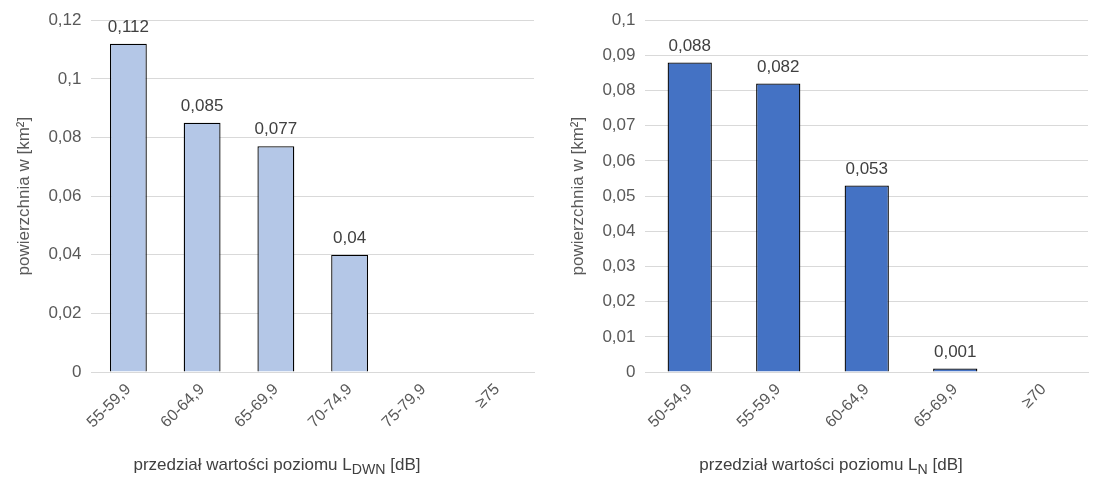  I want to click on y-tick-label: 0,01, so click(619, 336).